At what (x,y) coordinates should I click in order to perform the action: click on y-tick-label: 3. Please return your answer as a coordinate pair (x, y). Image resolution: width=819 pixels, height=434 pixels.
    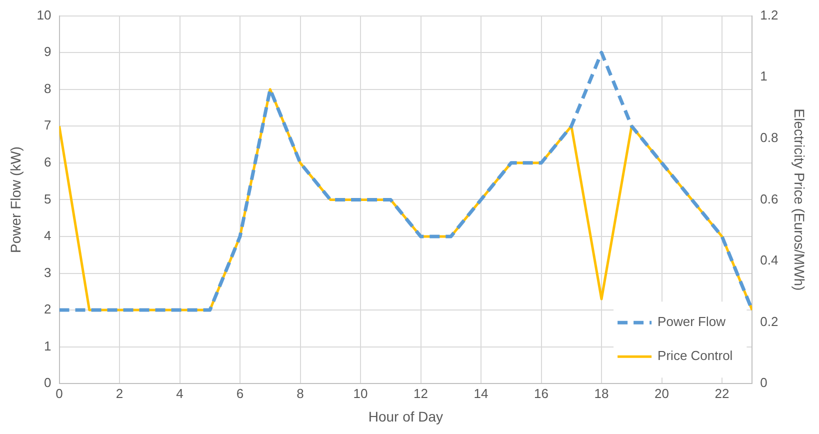
    Looking at the image, I should click on (48, 272).